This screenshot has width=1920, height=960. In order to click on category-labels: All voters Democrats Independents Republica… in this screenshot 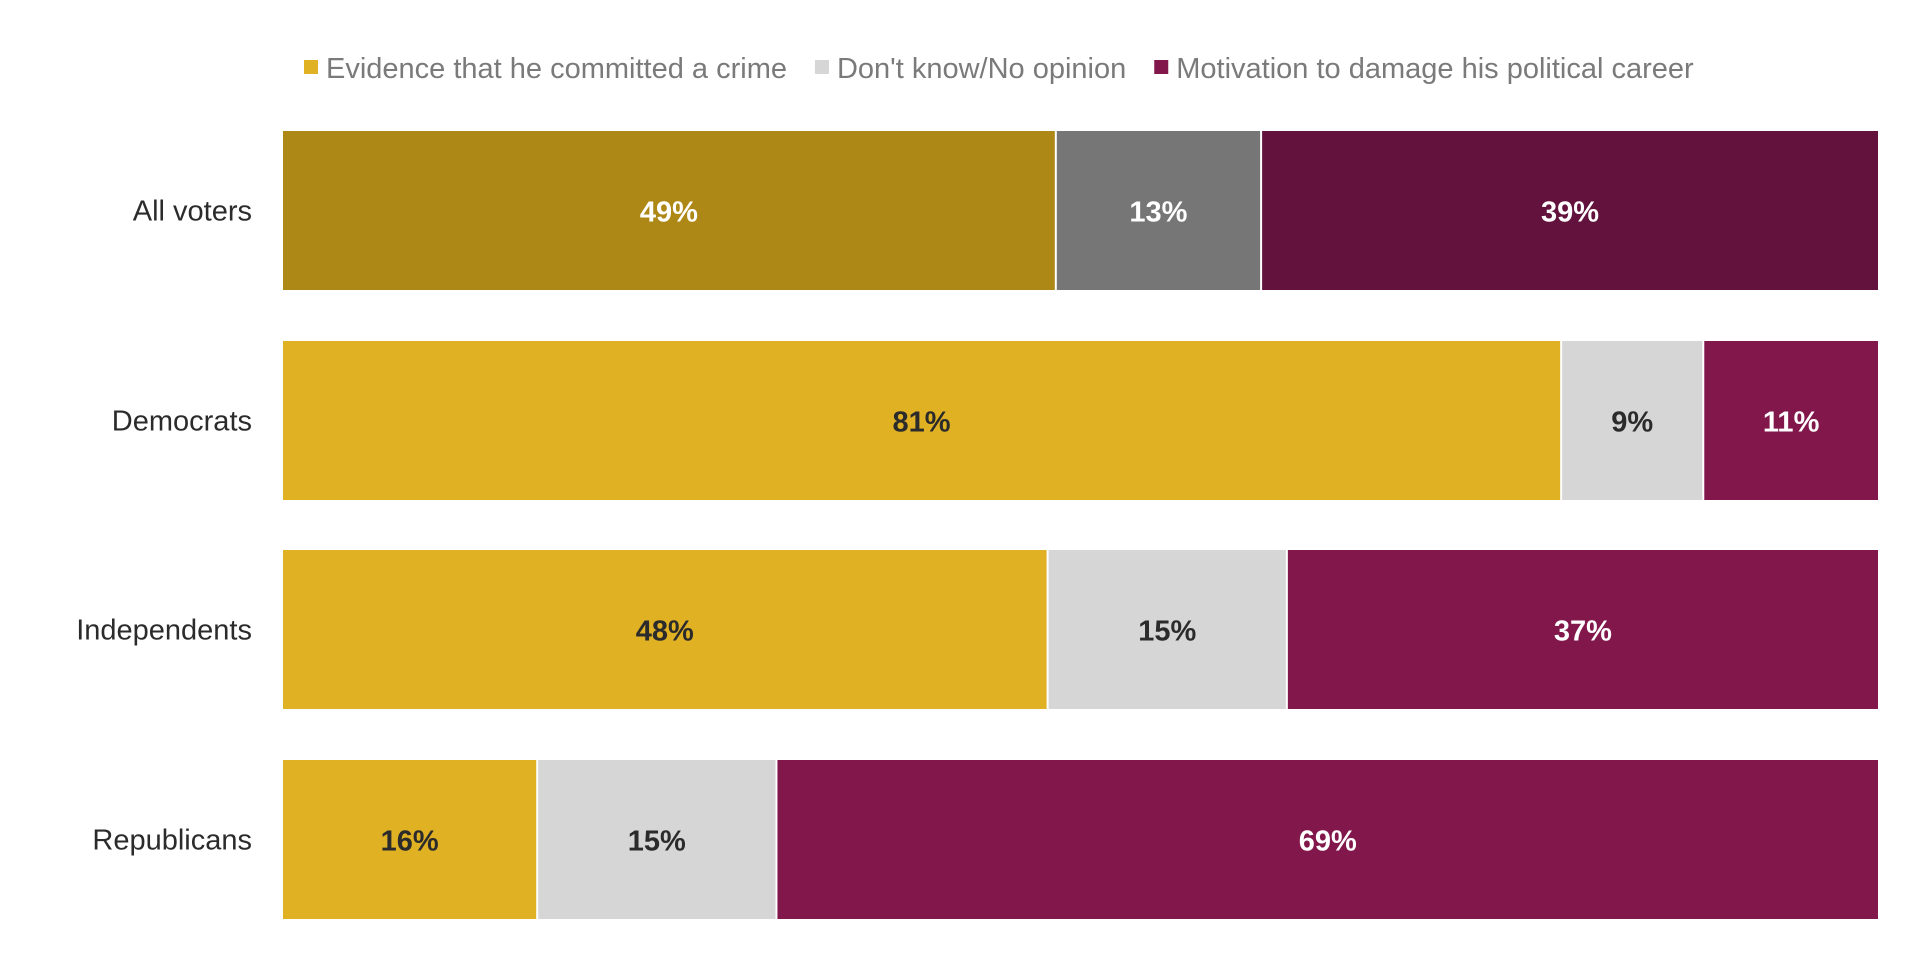, I will do `click(164, 526)`.